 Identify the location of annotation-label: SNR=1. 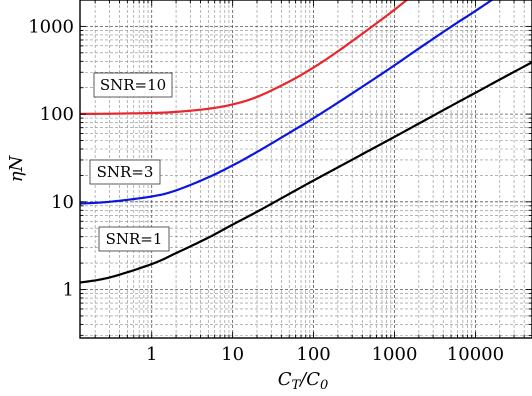
(134, 239).